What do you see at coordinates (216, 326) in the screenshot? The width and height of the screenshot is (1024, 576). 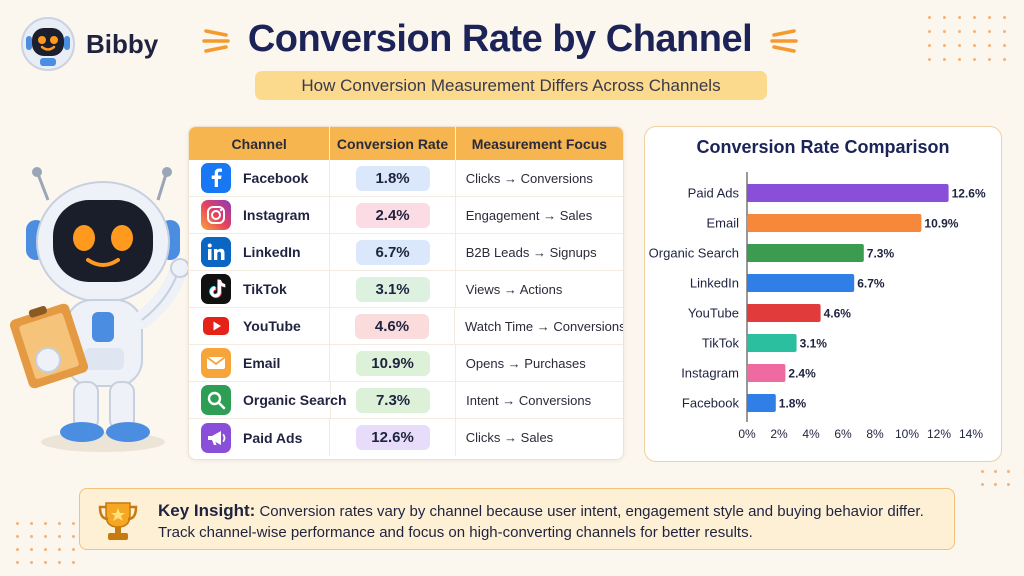 I see `youtube-icon` at bounding box center [216, 326].